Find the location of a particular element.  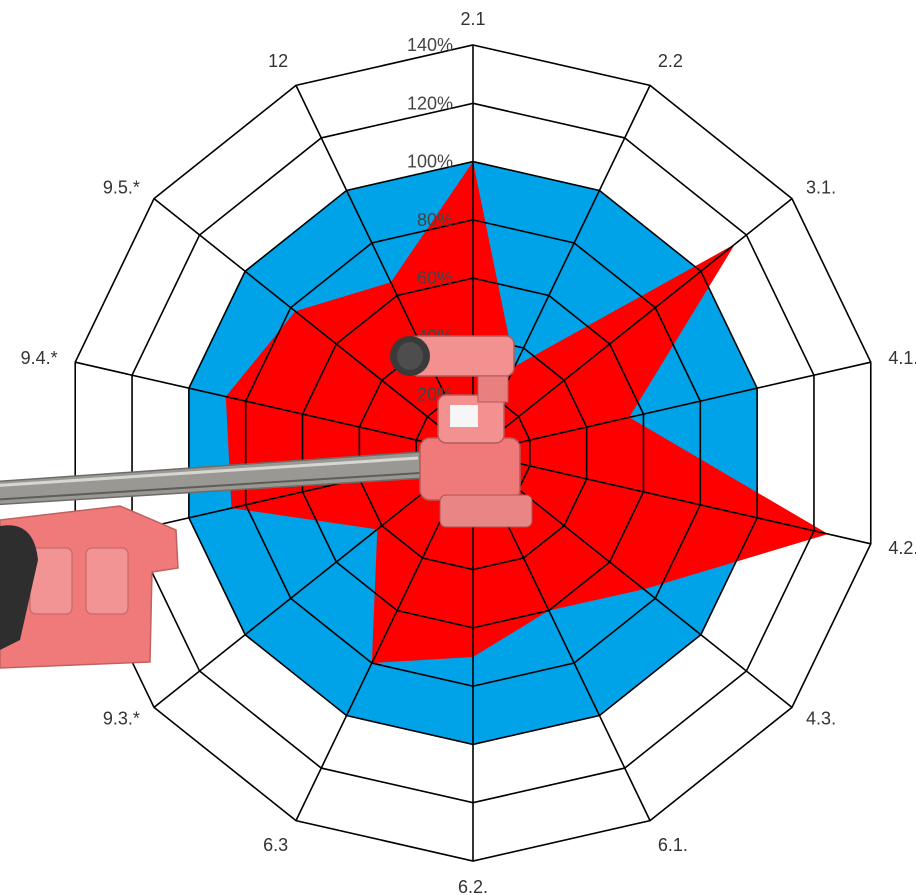

tick-label-layer: 20%40%60%80%100%120%140% is located at coordinates (430, 220).